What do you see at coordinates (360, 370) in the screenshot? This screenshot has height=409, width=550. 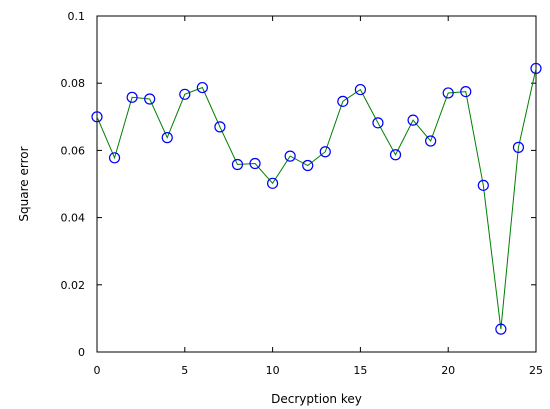 I see `x-tick-label: 15` at bounding box center [360, 370].